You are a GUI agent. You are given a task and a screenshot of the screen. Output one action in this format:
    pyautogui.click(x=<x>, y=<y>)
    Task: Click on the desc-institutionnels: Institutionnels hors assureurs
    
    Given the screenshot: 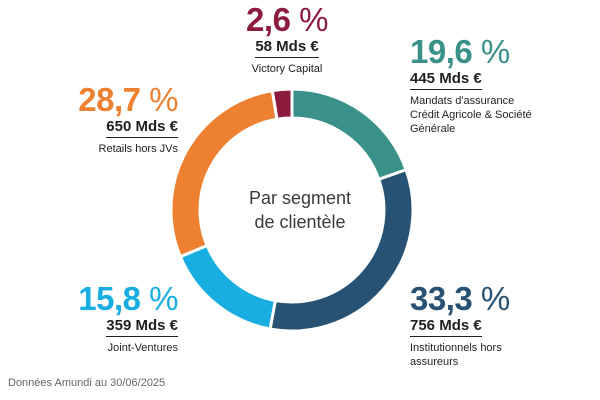 What is the action you would take?
    pyautogui.click(x=456, y=355)
    